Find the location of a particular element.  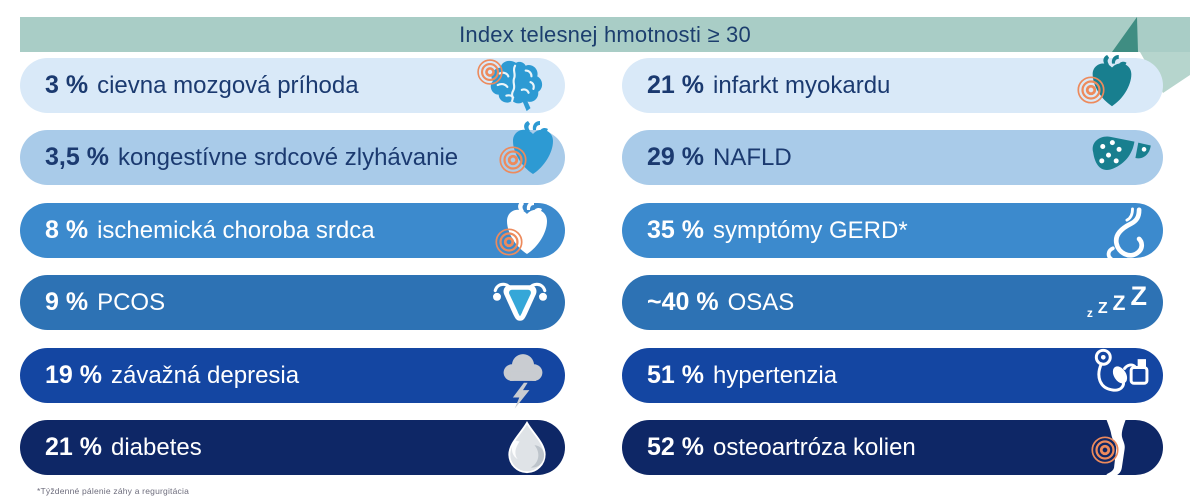

condition-pill-depression: 19 % závažná depresia is located at coordinates (292, 375).